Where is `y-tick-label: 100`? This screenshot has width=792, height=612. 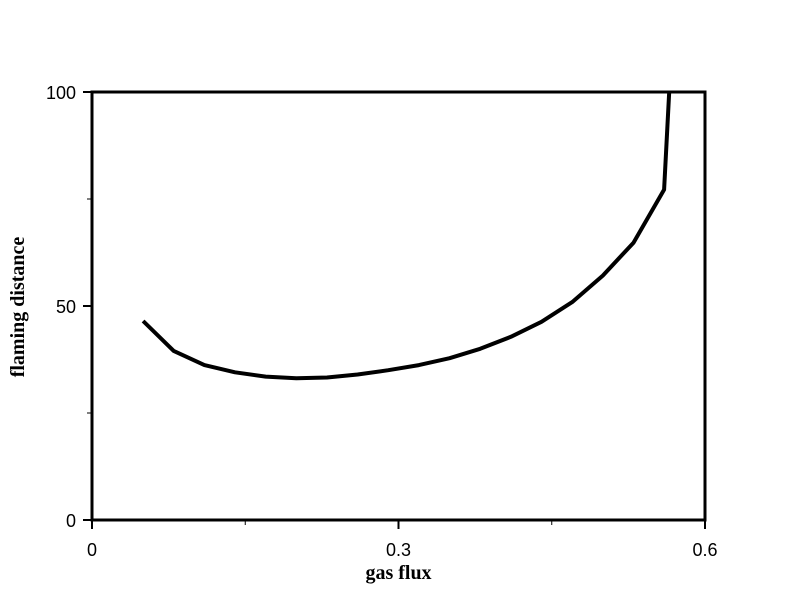
y-tick-label: 100 is located at coordinates (61, 93).